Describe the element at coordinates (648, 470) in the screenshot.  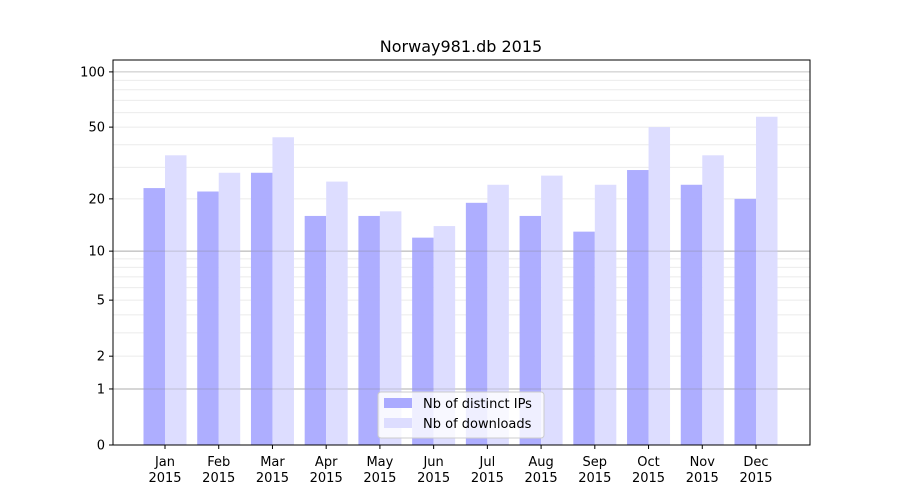
I see `x-tick-label: Oct 2015` at that location.